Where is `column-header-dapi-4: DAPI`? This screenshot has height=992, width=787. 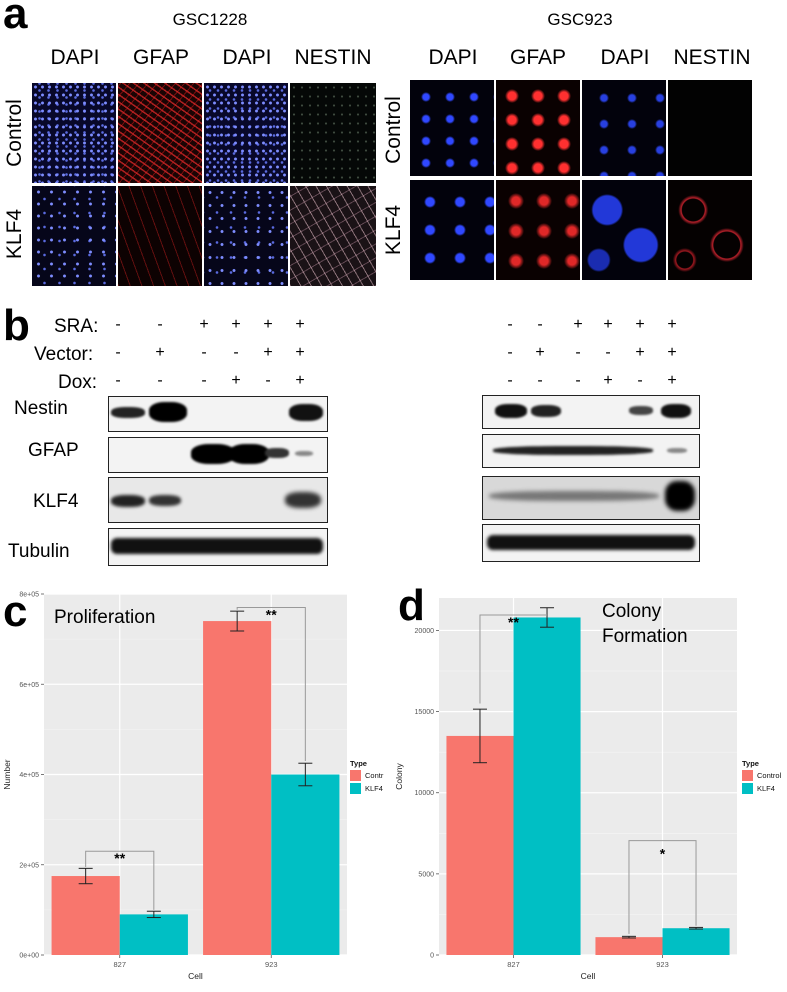 column-header-dapi-4: DAPI is located at coordinates (625, 57).